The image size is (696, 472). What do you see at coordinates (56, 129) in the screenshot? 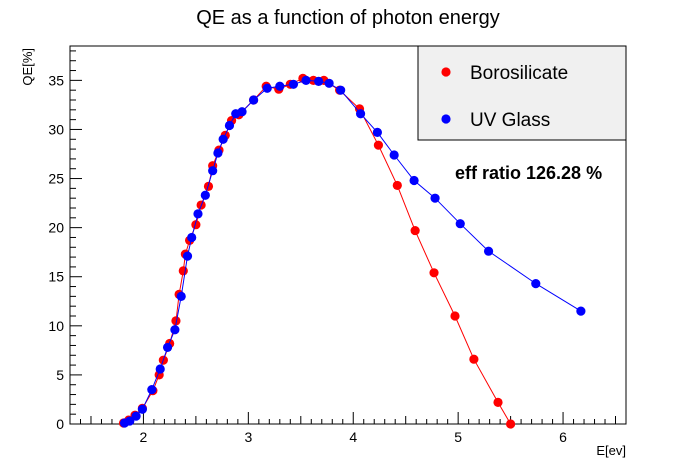
I see `y-tick-label: 30` at bounding box center [56, 129].